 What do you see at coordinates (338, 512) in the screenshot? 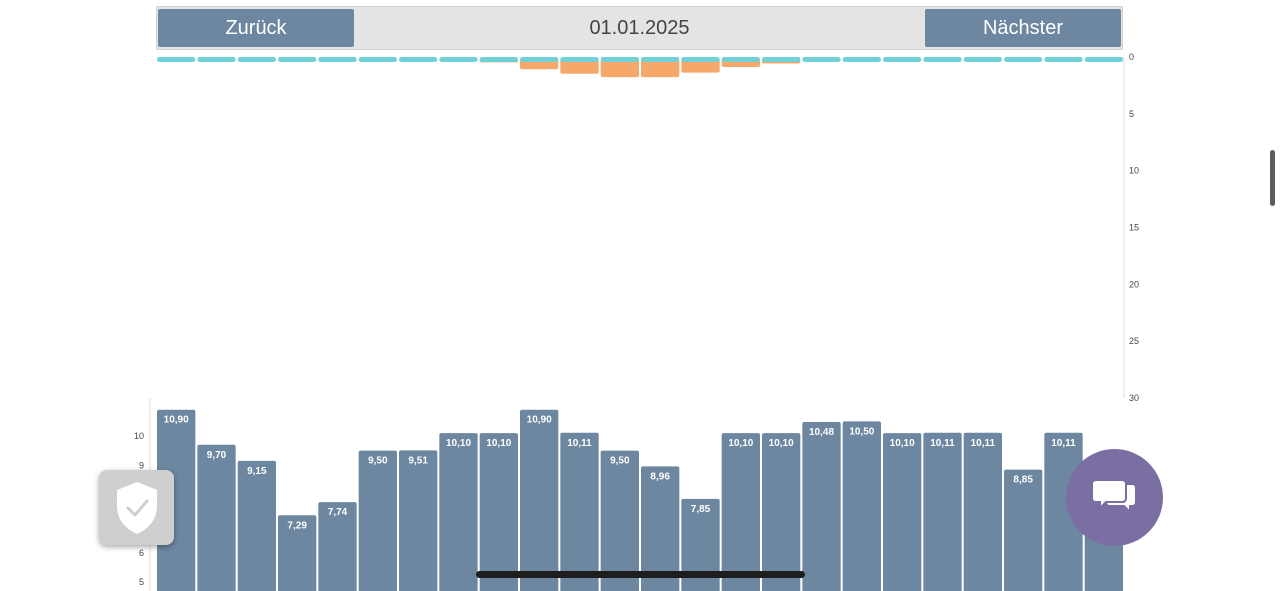
I see `bar-value-label: 7,74` at bounding box center [338, 512].